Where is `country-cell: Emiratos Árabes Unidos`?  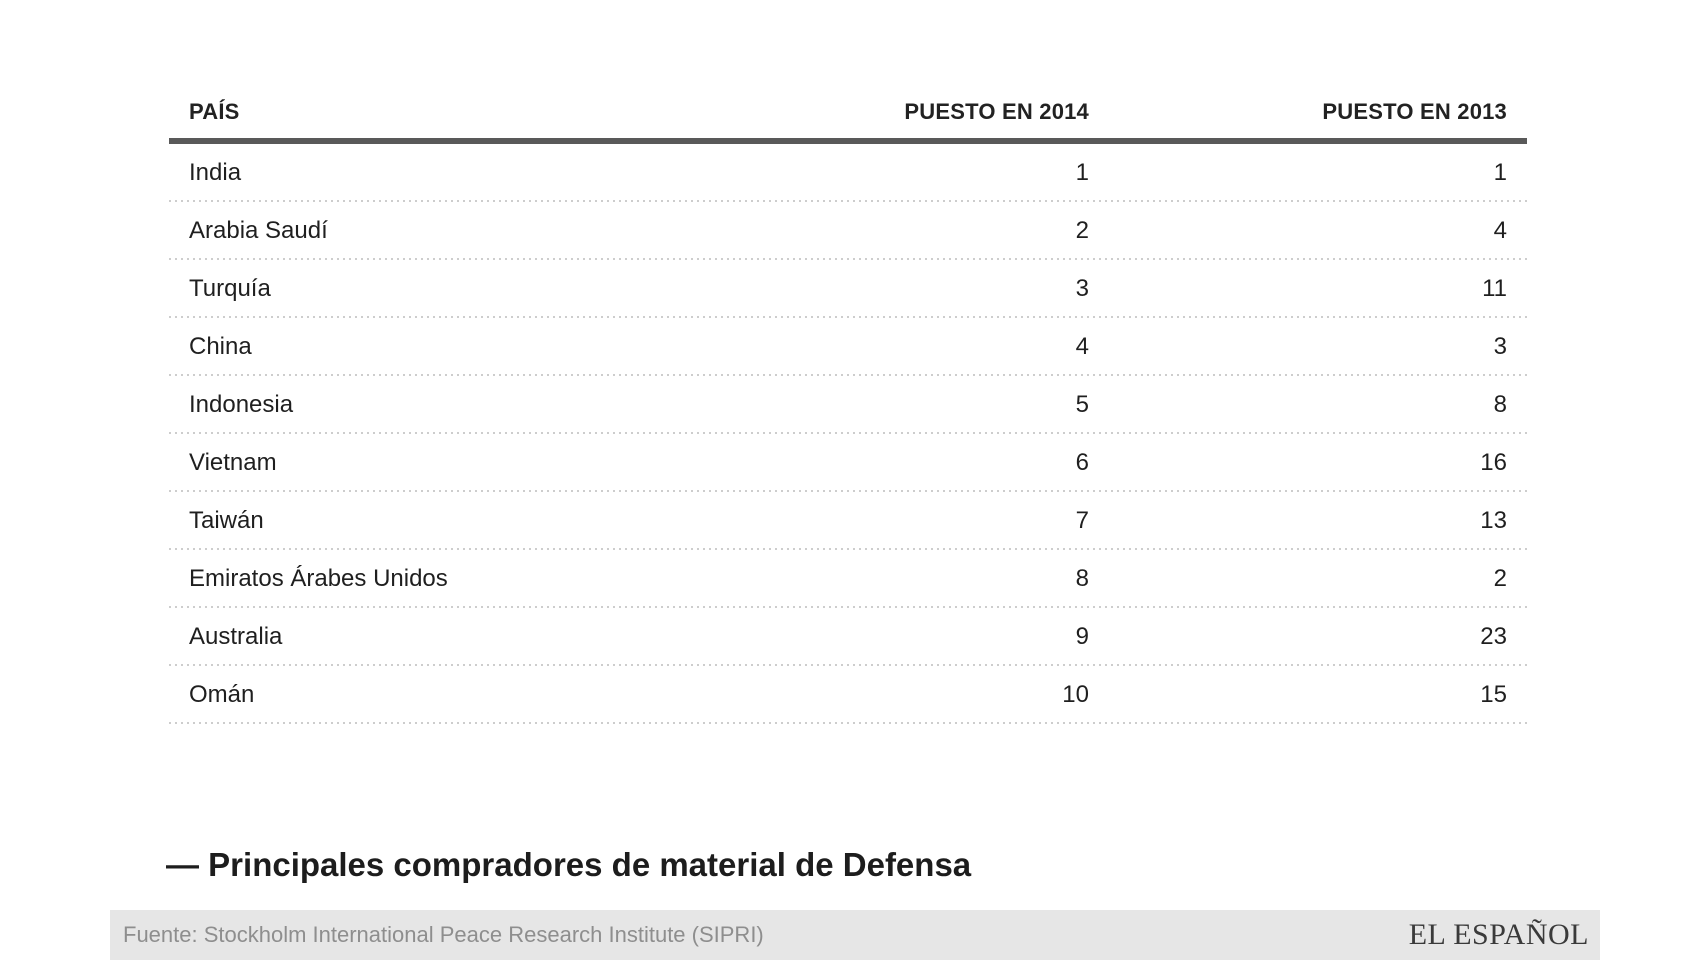 country-cell: Emiratos Árabes Unidos is located at coordinates (318, 578).